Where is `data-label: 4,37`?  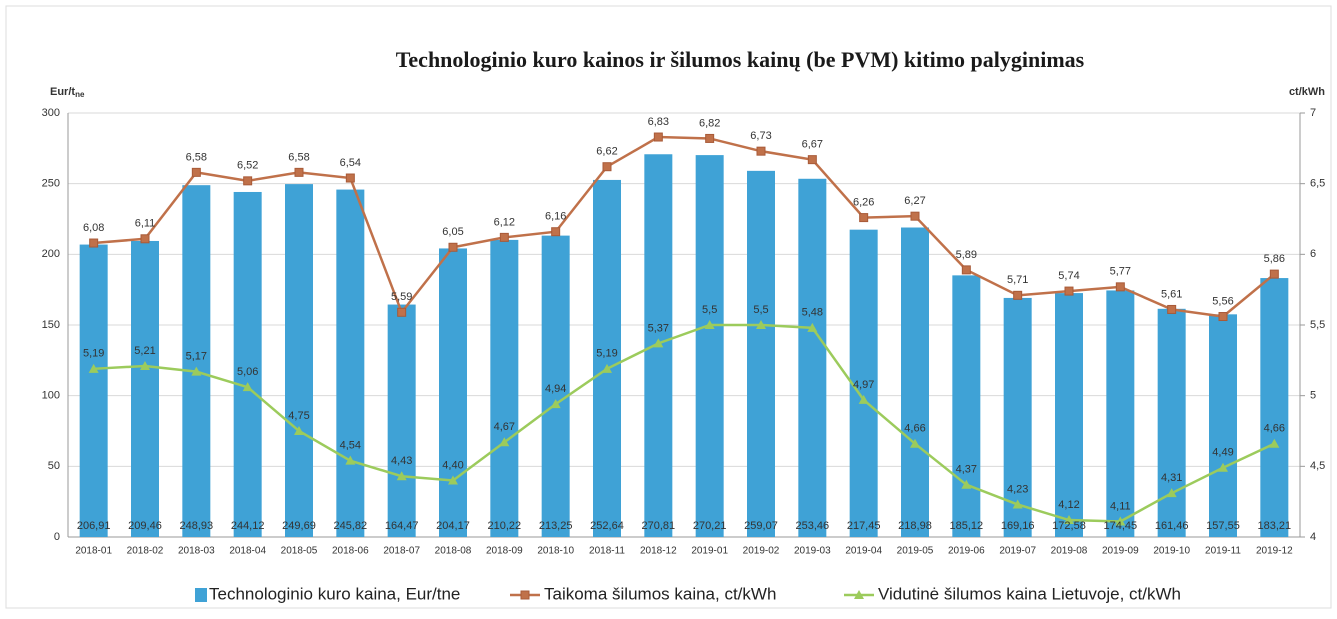 data-label: 4,37 is located at coordinates (966, 470).